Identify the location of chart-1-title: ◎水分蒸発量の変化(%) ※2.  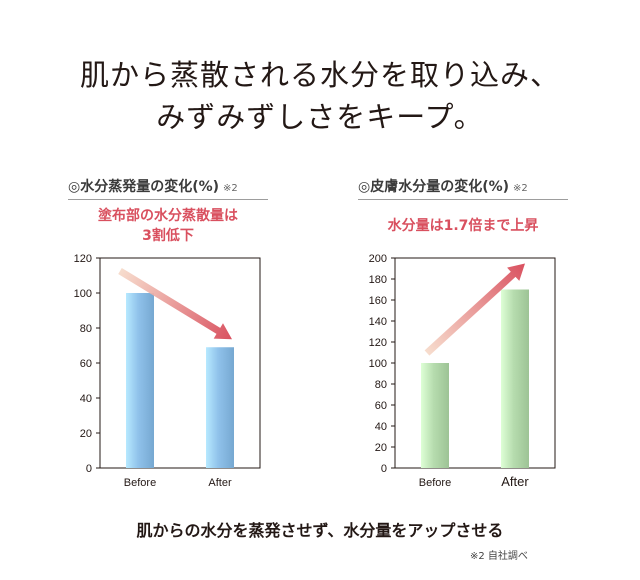
(168, 188).